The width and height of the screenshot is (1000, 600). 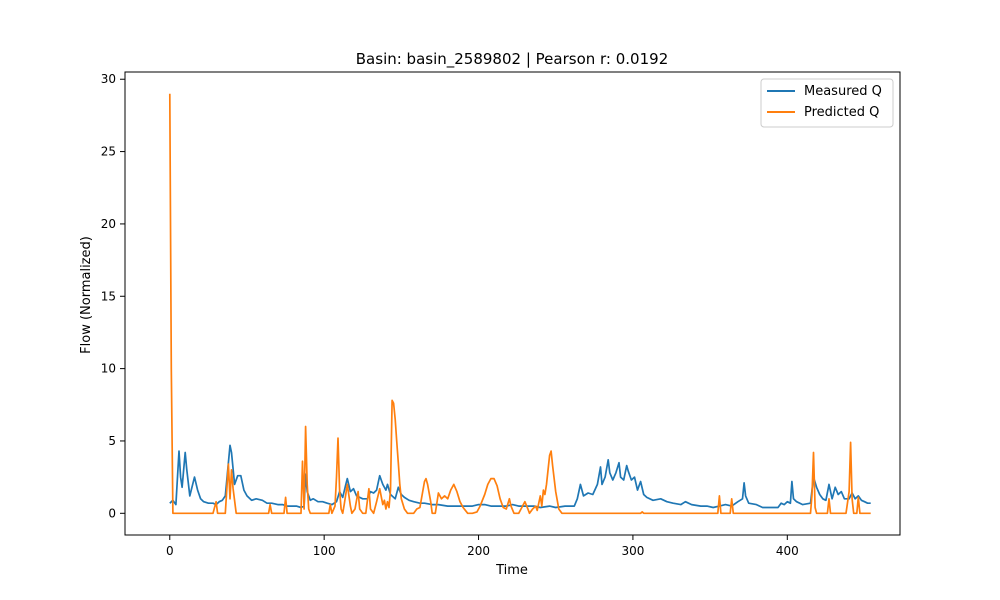 I want to click on x-tick-label: 100, so click(x=324, y=551).